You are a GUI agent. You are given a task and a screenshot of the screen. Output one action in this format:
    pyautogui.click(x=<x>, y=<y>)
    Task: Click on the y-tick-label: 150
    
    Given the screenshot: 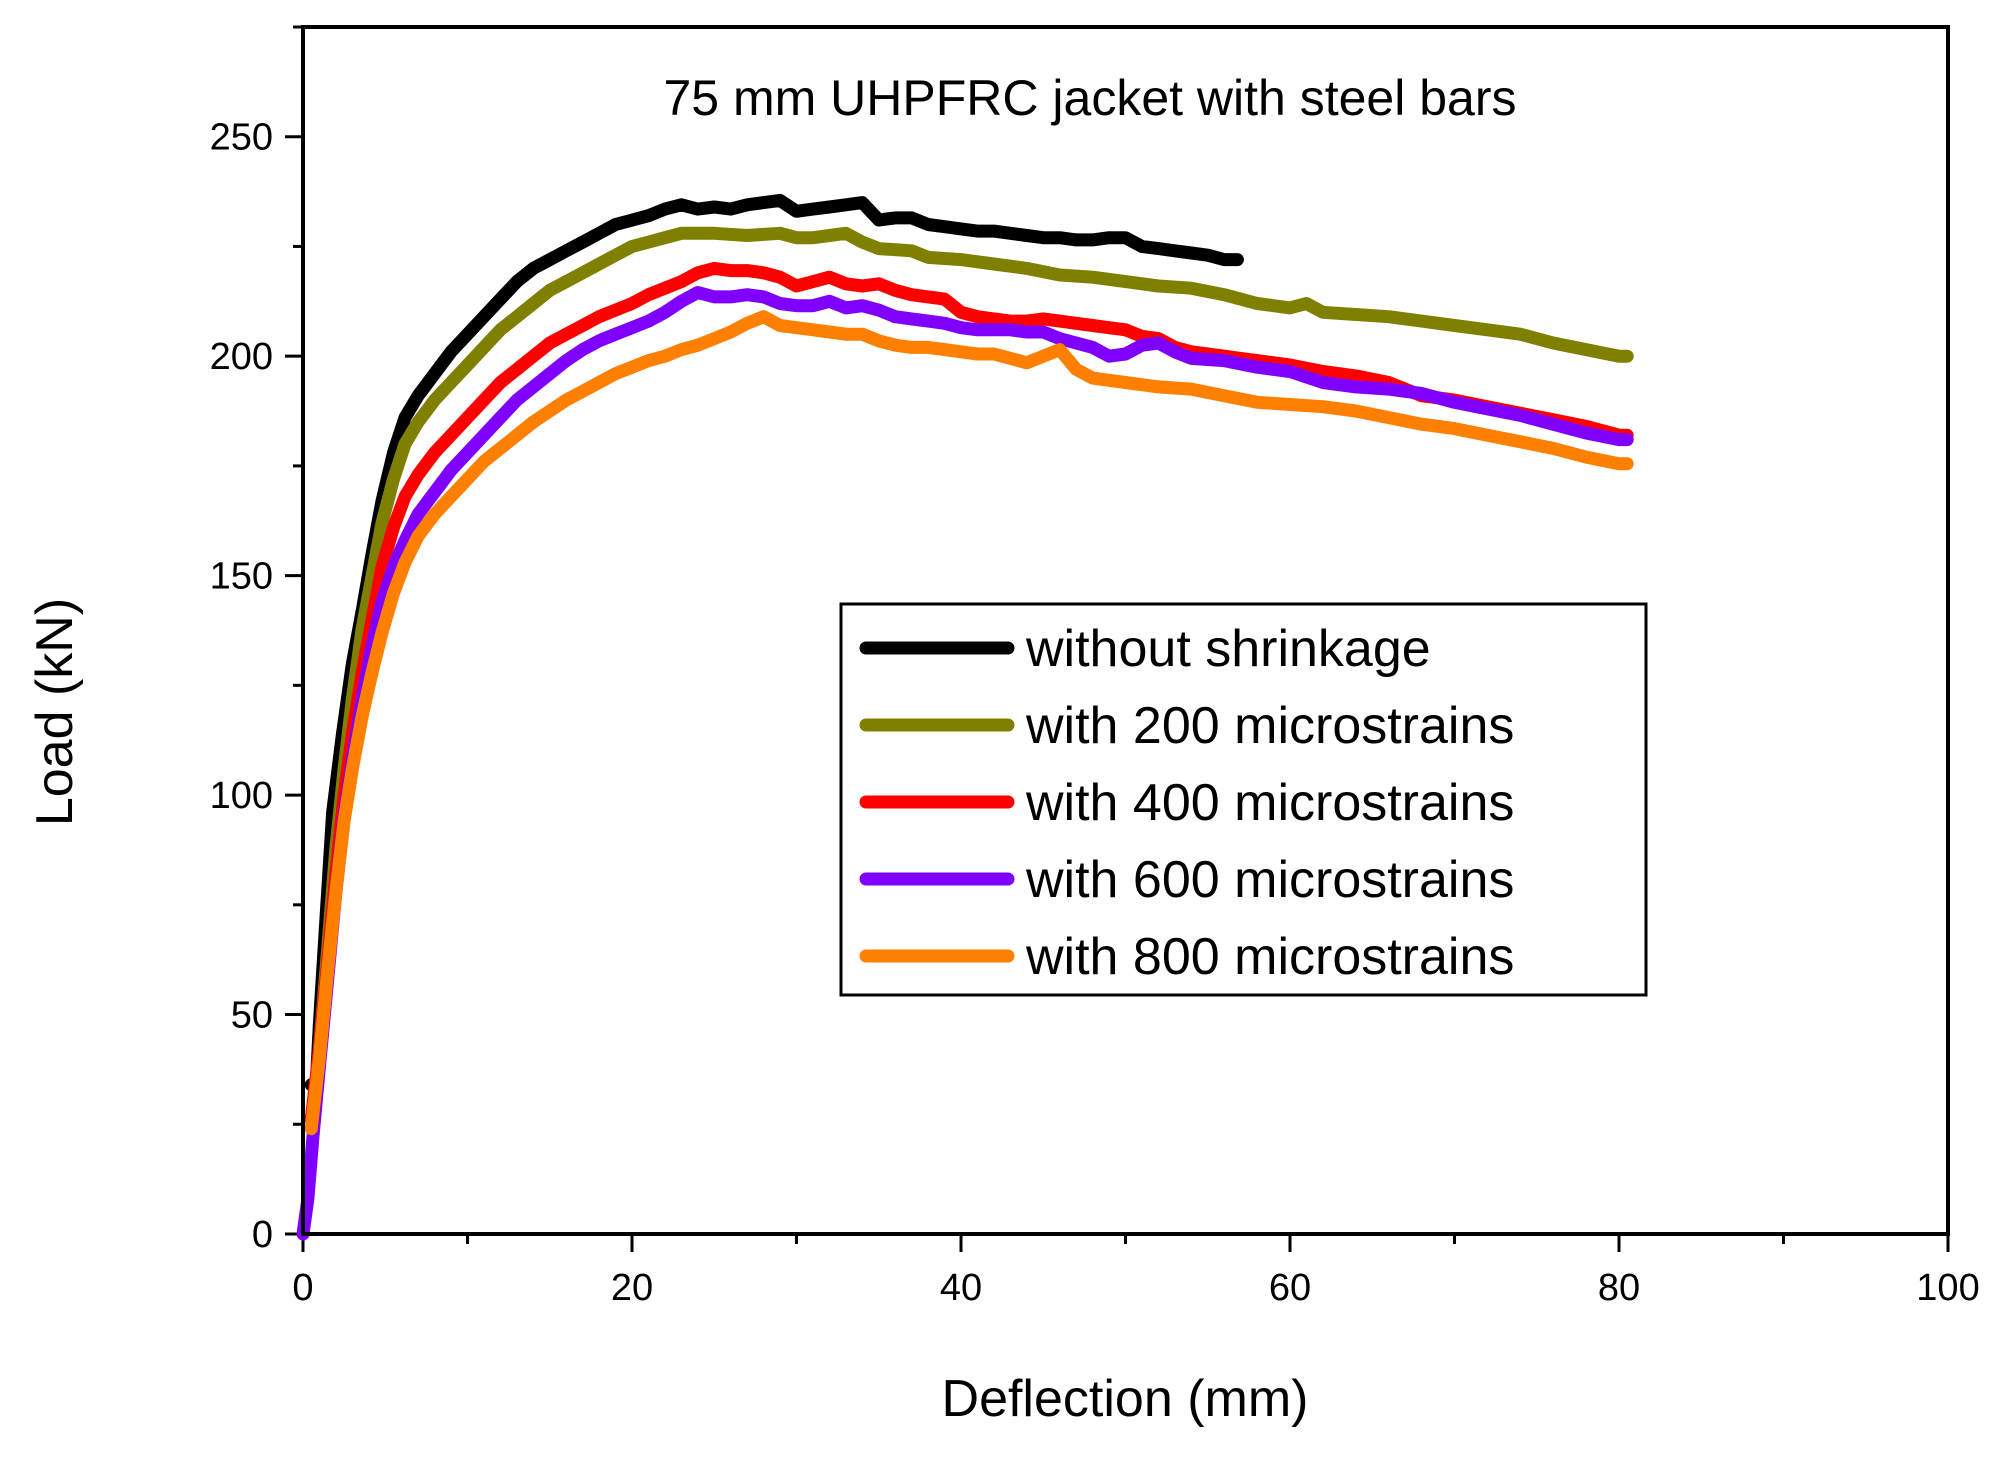 What is the action you would take?
    pyautogui.click(x=241, y=577)
    